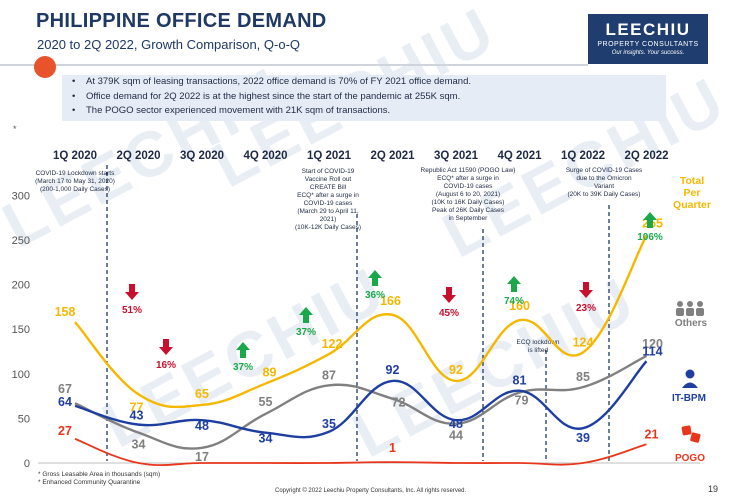  Describe the element at coordinates (456, 156) in the screenshot. I see `category-label: 3Q 2021` at that location.